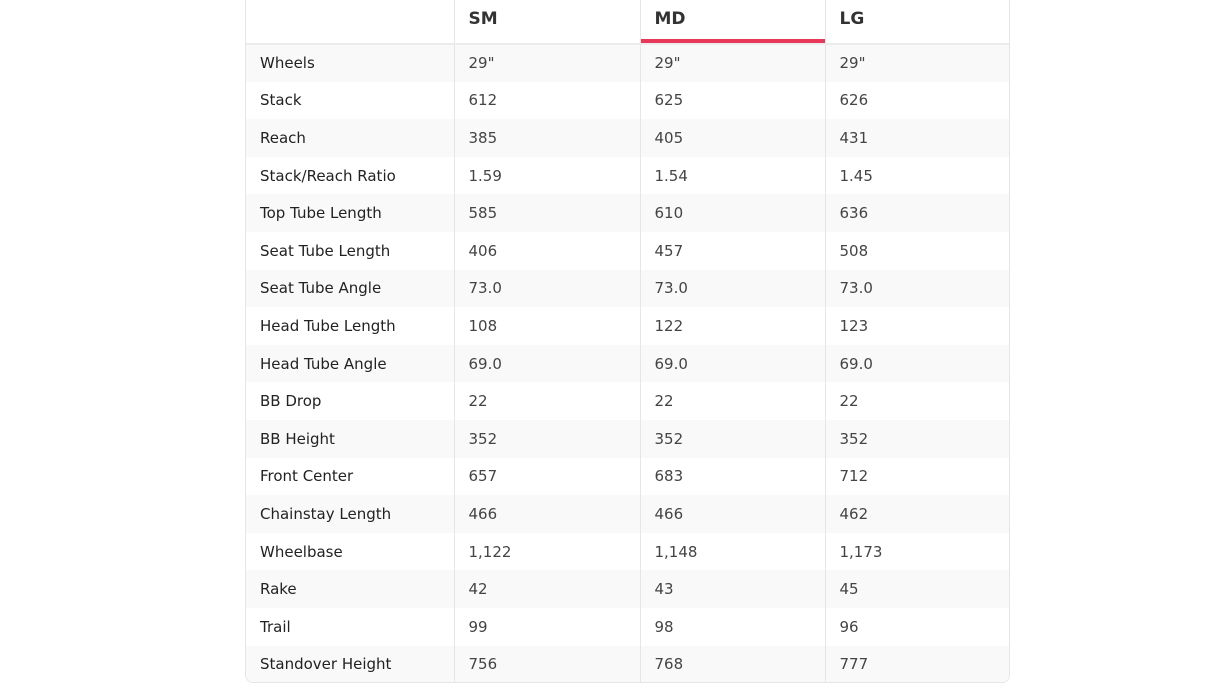 The image size is (1214, 683). What do you see at coordinates (732, 363) in the screenshot?
I see `cell-value-md: 69.0` at bounding box center [732, 363].